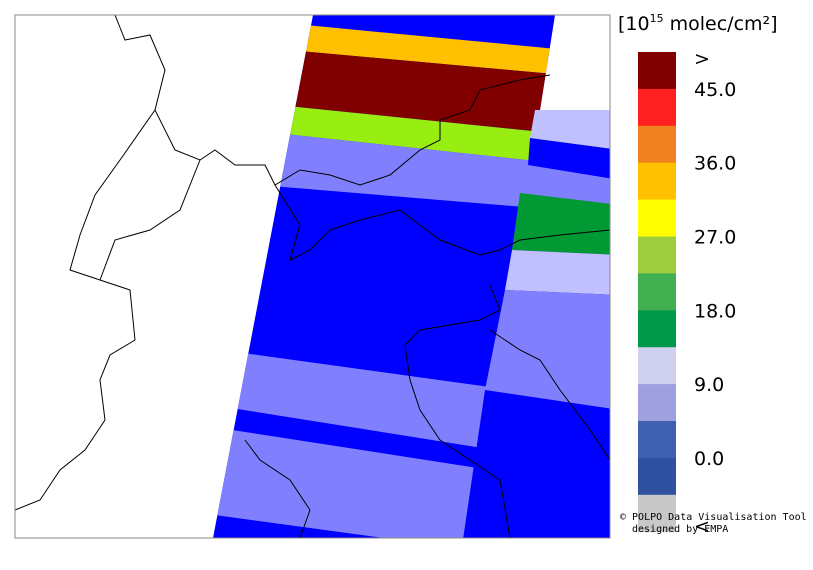 The width and height of the screenshot is (813, 570). I want to click on colorbar-label: 18.0, so click(715, 311).